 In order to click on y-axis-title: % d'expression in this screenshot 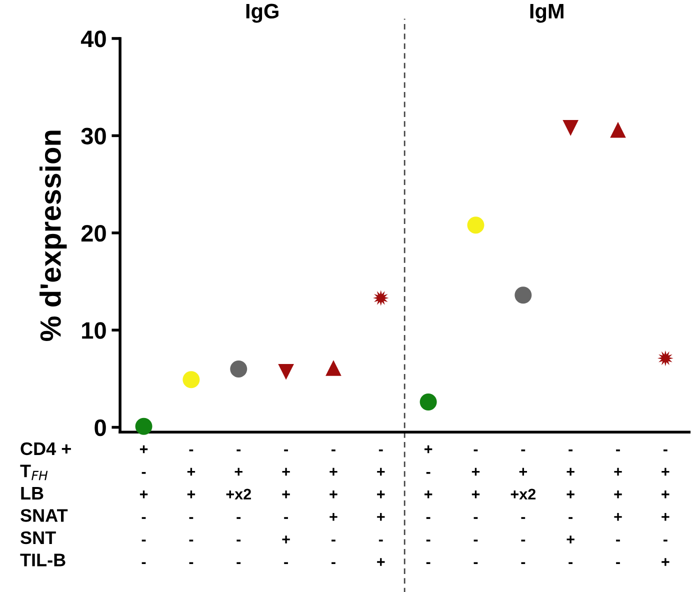, I will do `click(53, 235)`.